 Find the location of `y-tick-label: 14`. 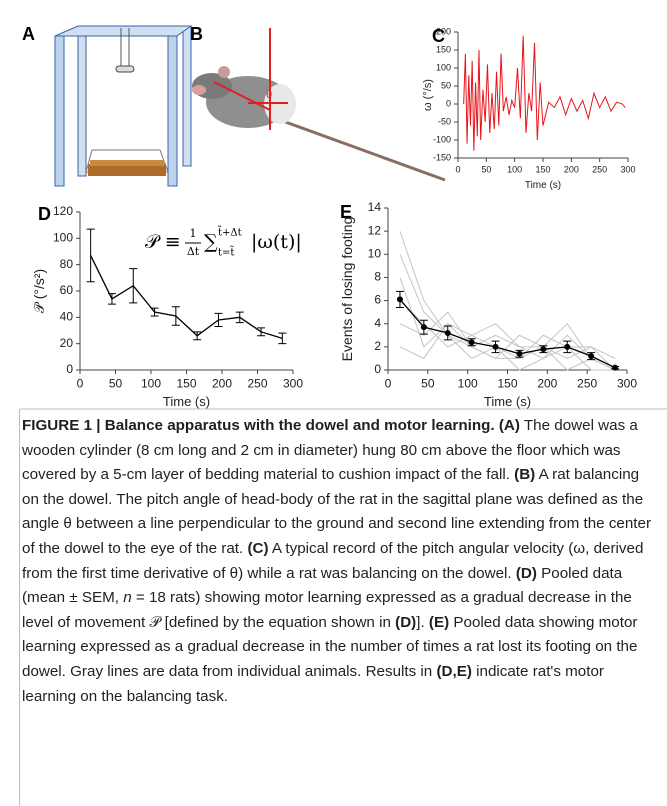

y-tick-label: 14 is located at coordinates (375, 207).